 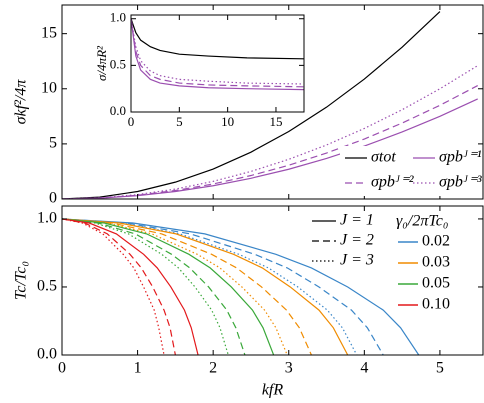 What do you see at coordinates (138, 367) in the screenshot?
I see `x-tick-label: 1` at bounding box center [138, 367].